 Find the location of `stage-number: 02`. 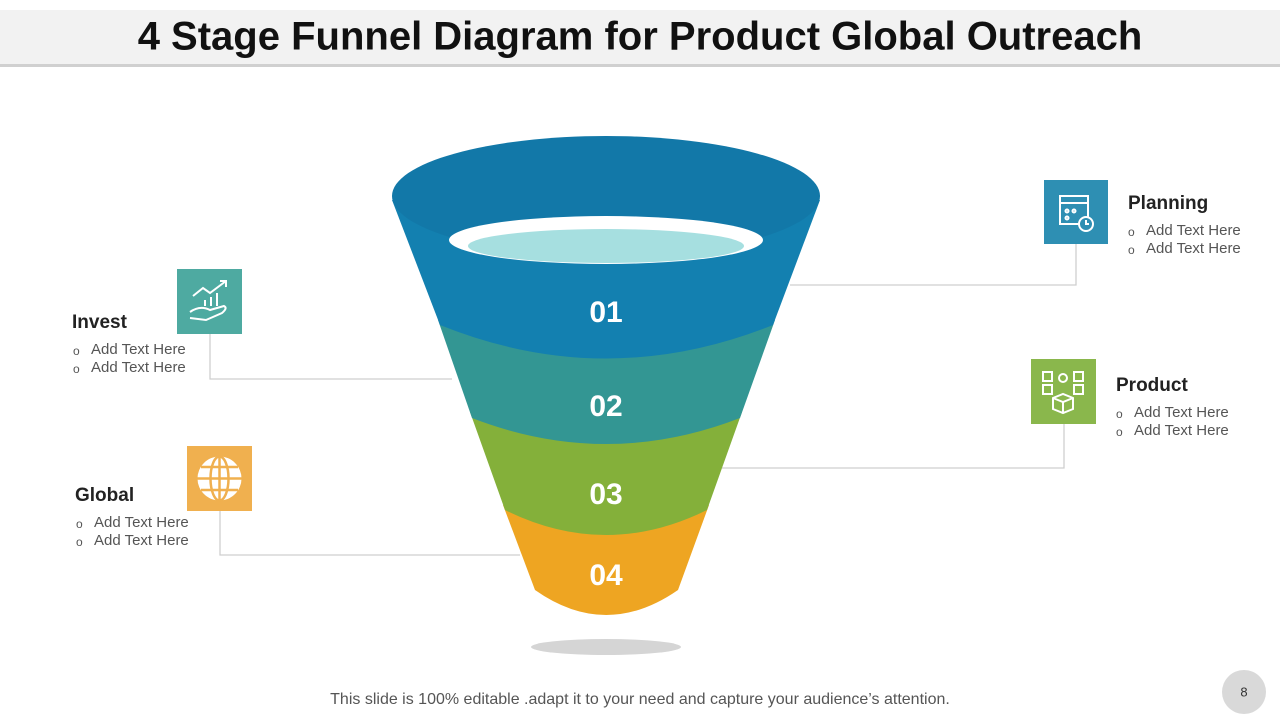

stage-number: 02 is located at coordinates (605, 406).